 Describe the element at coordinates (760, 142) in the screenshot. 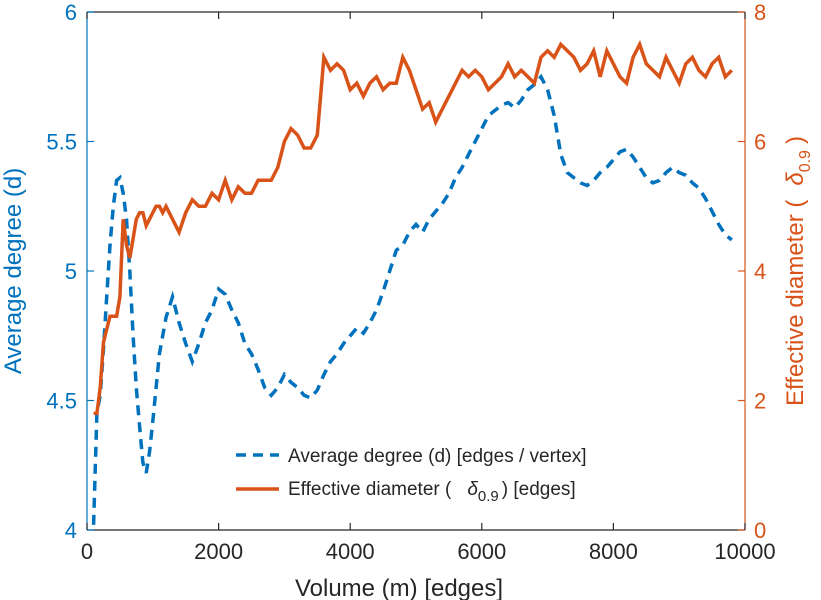

I see `right-tick-label: 6` at that location.